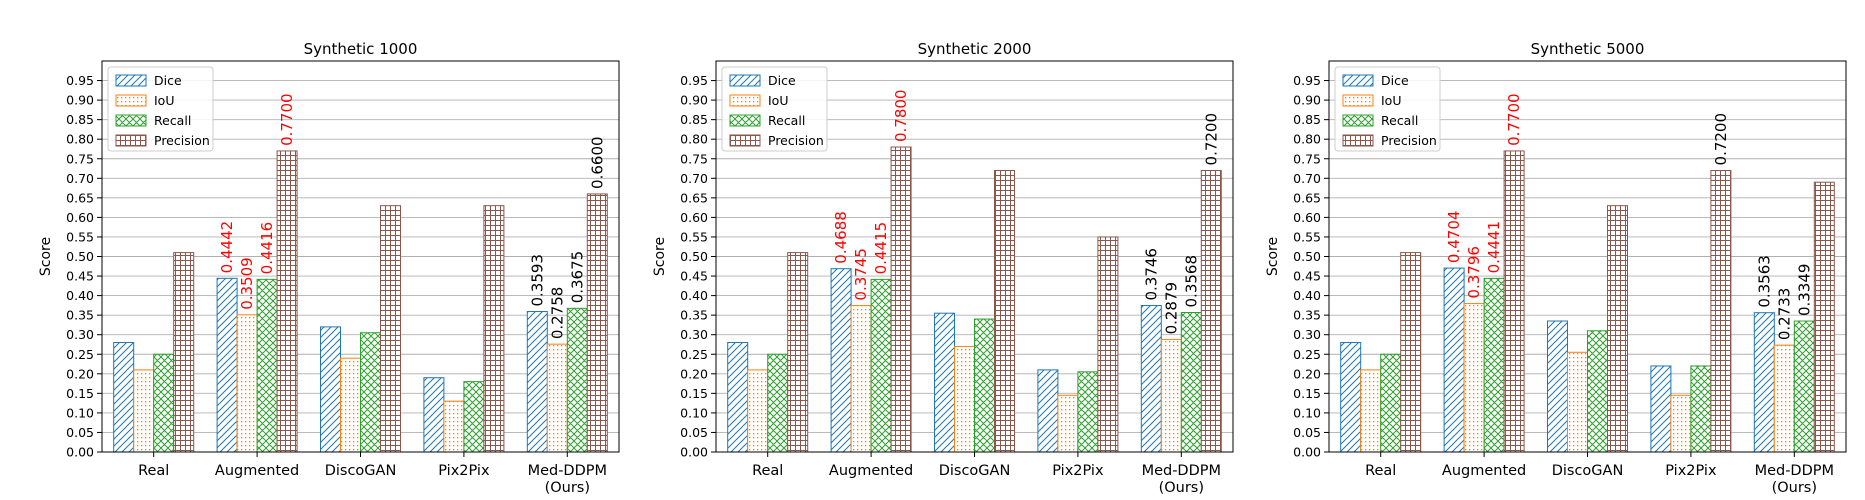 Image resolution: width=1865 pixels, height=500 pixels. What do you see at coordinates (1764, 281) in the screenshot?
I see `bar-value-label: 0.3563` at bounding box center [1764, 281].